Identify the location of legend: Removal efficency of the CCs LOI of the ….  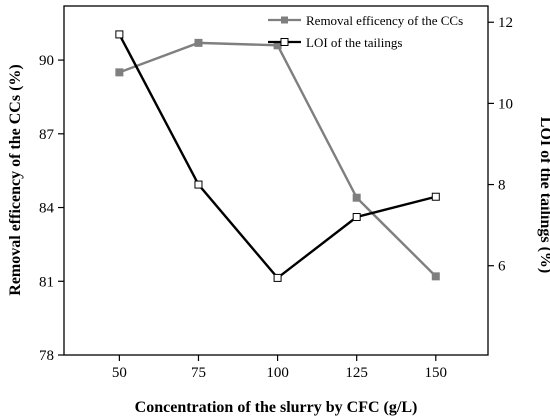
(365, 31).